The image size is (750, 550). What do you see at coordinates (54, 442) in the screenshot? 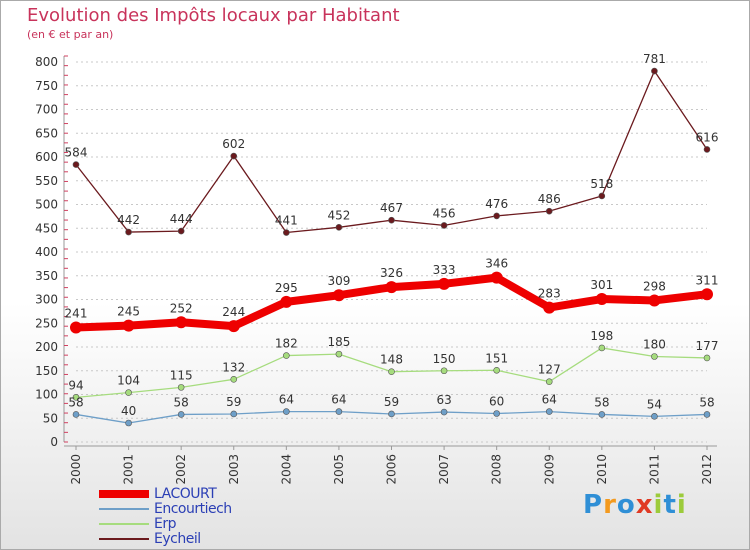
I see `y-tick-label: 0` at bounding box center [54, 442].